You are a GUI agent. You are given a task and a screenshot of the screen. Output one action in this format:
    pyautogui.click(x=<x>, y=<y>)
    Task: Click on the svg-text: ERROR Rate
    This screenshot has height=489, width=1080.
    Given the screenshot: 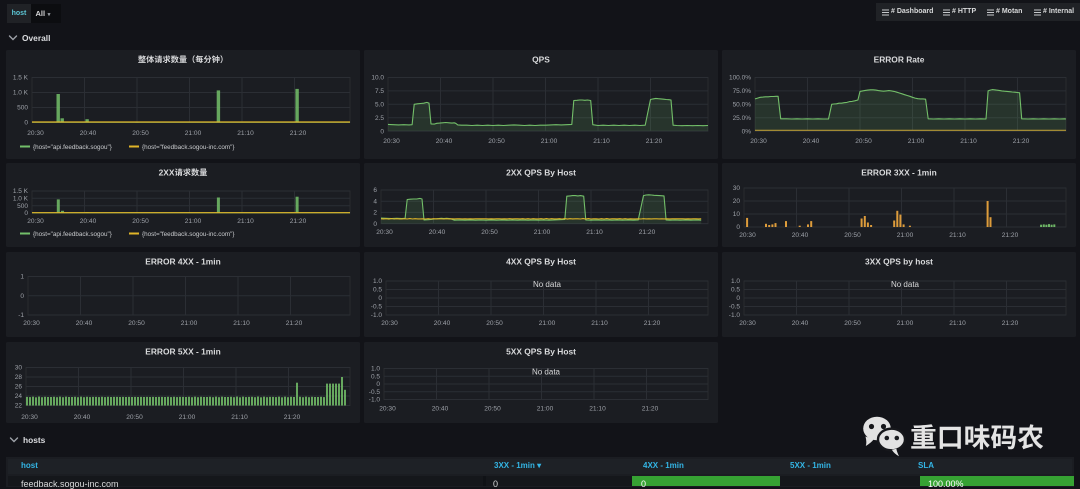 What is the action you would take?
    pyautogui.click(x=899, y=59)
    